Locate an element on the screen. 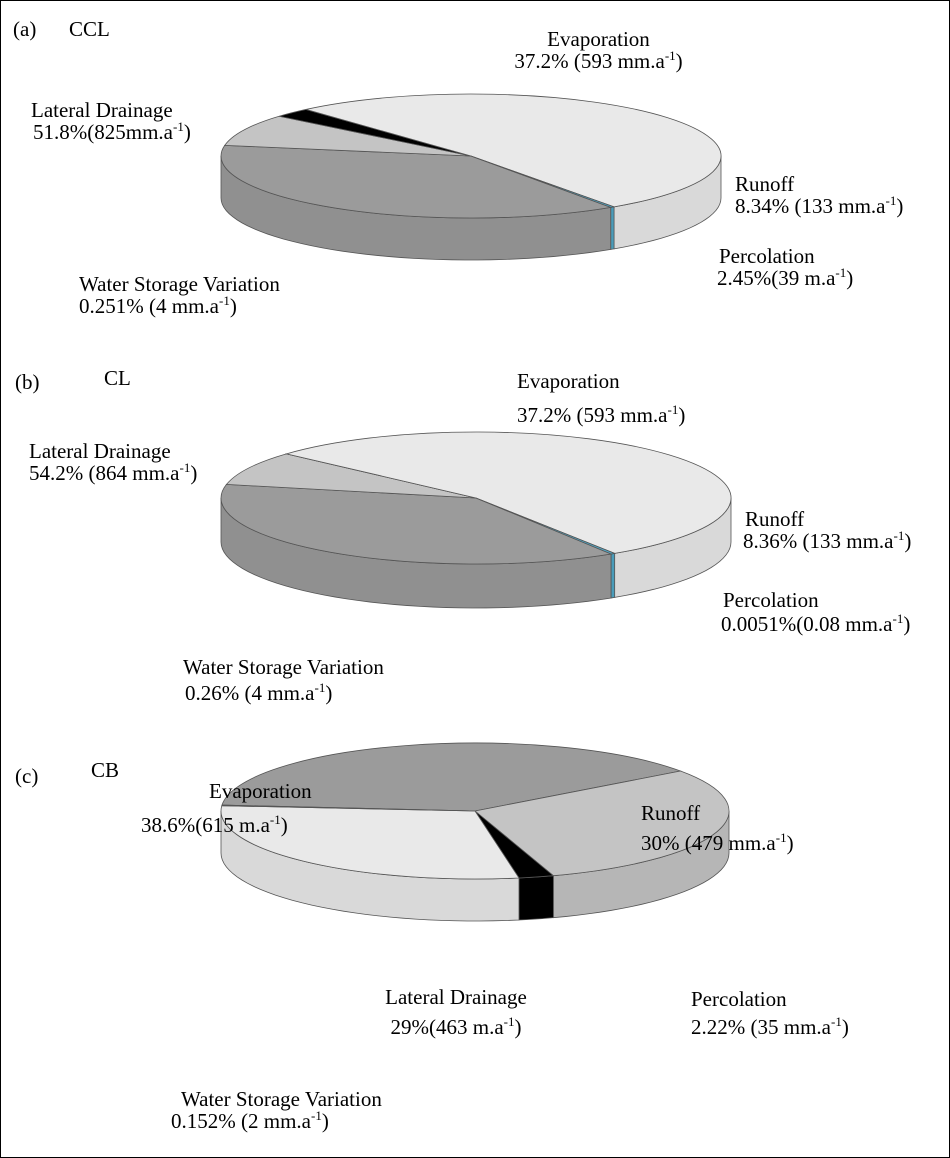  pie-chart-a is located at coordinates (471, 177).